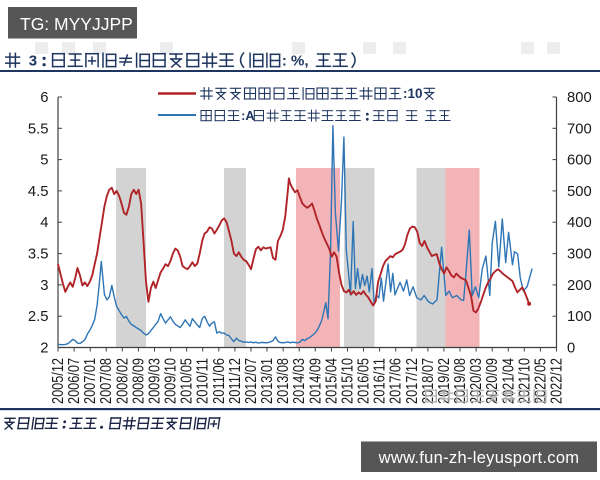  Describe the element at coordinates (413, 93) in the screenshot. I see `svg-text: :10` at that location.